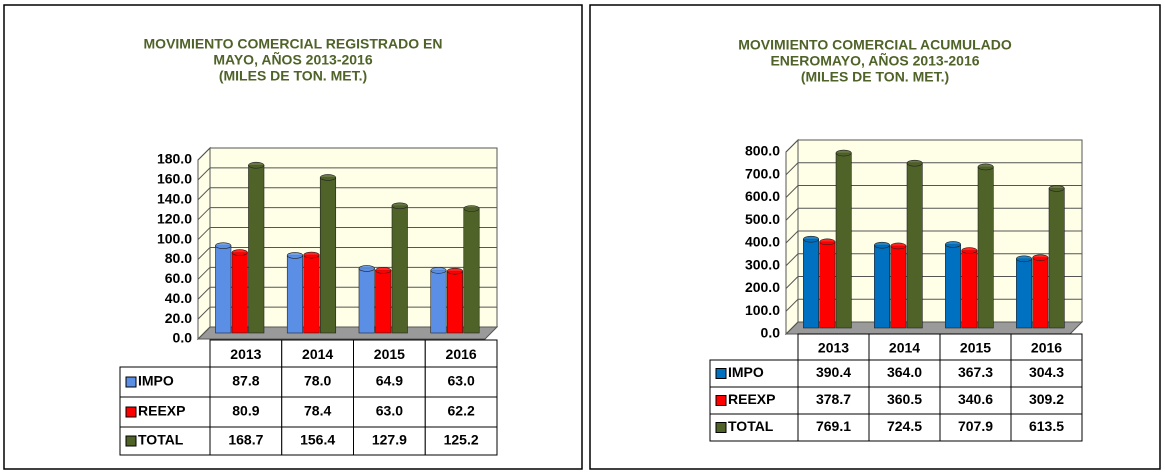  What do you see at coordinates (904, 399) in the screenshot?
I see `data-label: 360.5` at bounding box center [904, 399].